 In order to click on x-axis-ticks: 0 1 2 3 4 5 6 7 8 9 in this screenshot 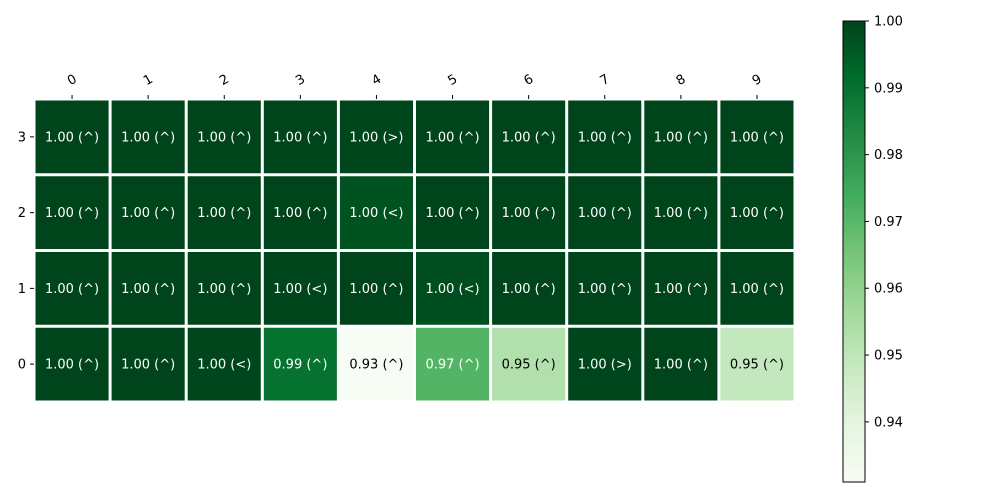, I will do `click(415, 85)`.